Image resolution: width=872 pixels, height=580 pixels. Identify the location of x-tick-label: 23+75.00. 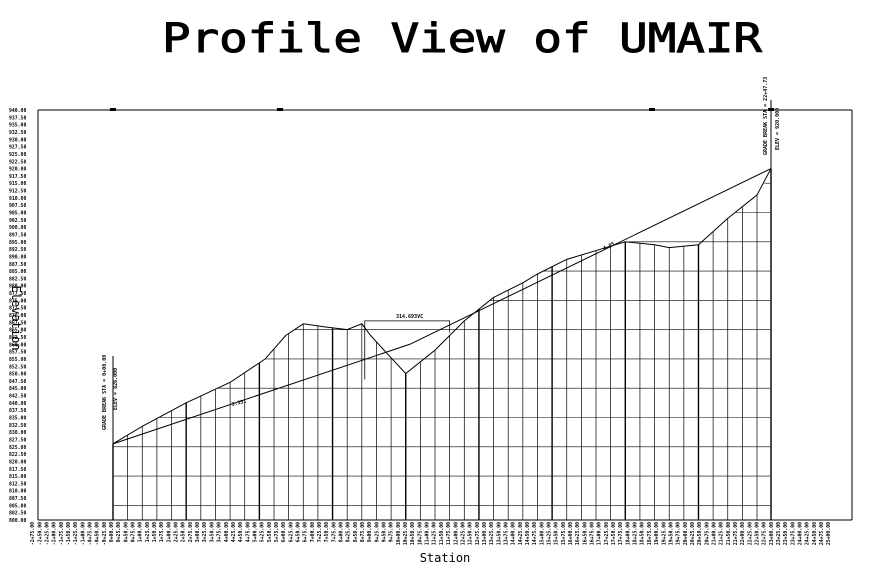
(793, 533).